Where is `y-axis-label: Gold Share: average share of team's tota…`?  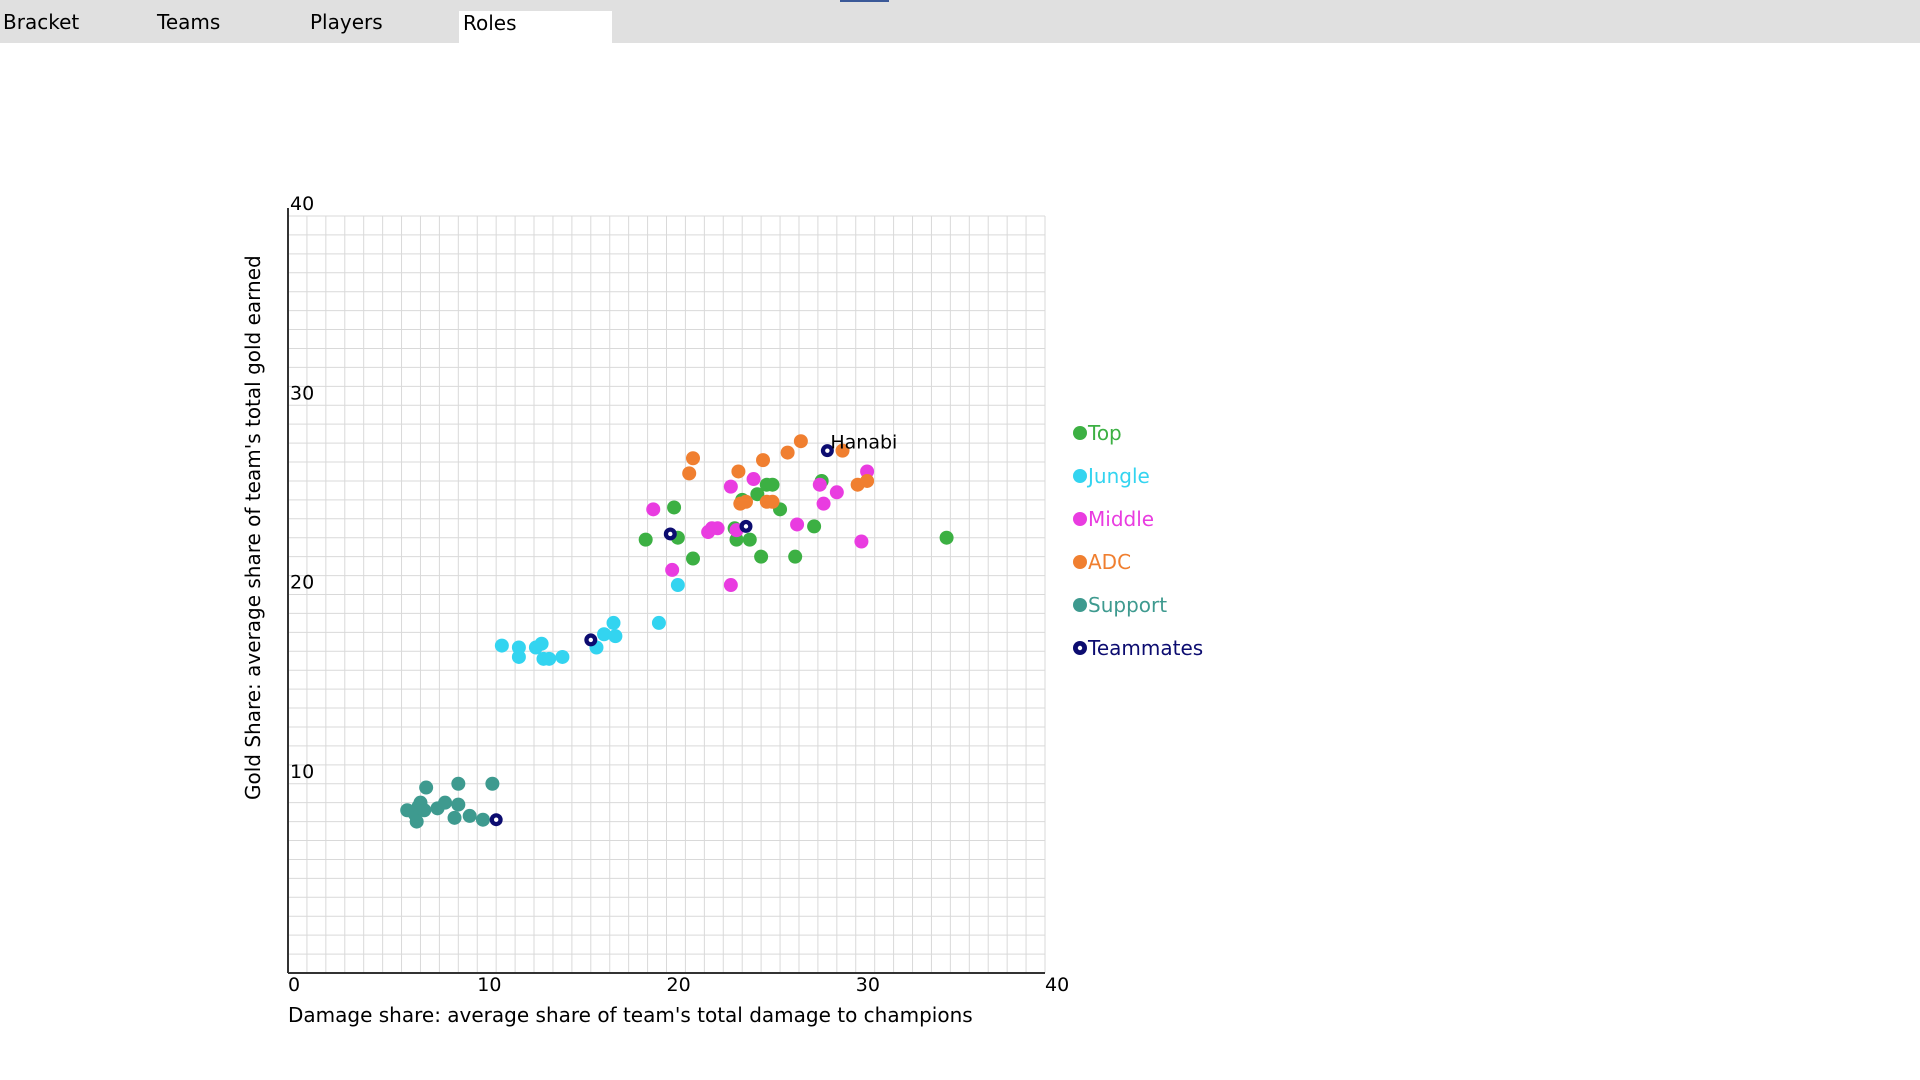 y-axis-label: Gold Share: average share of team's tota… is located at coordinates (253, 527).